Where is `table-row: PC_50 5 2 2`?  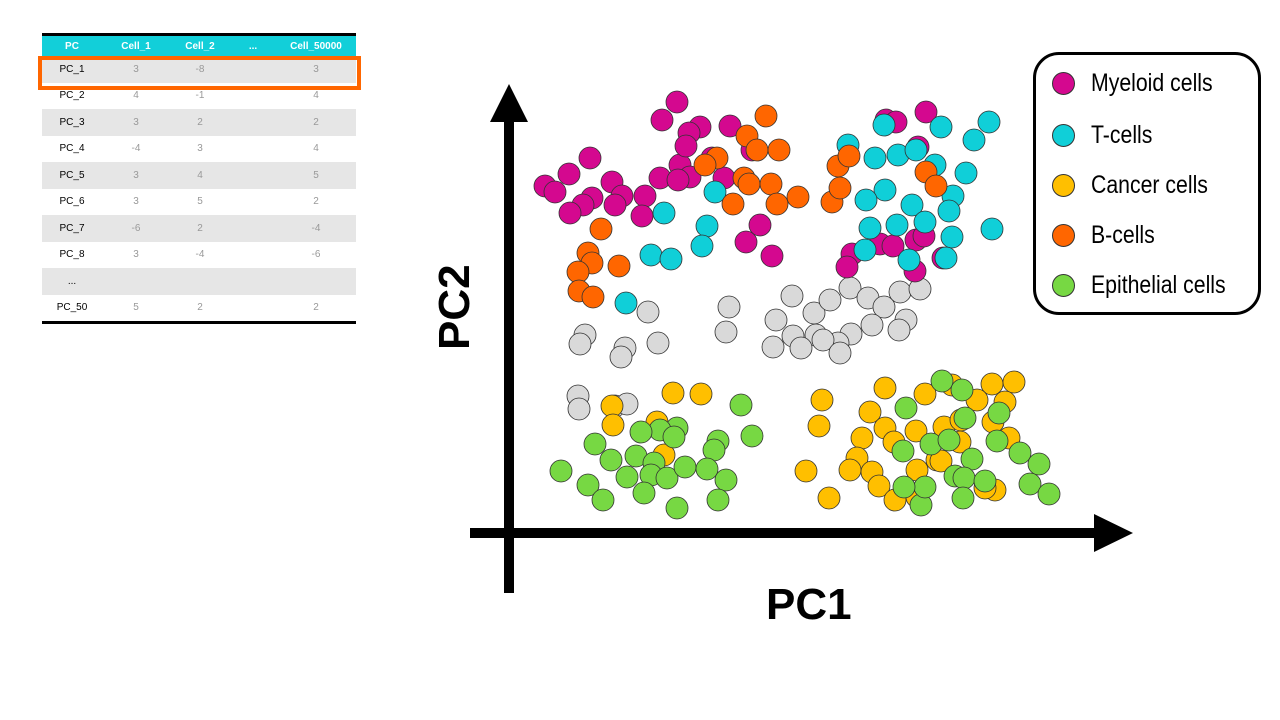 table-row: PC_50 5 2 2 is located at coordinates (199, 308).